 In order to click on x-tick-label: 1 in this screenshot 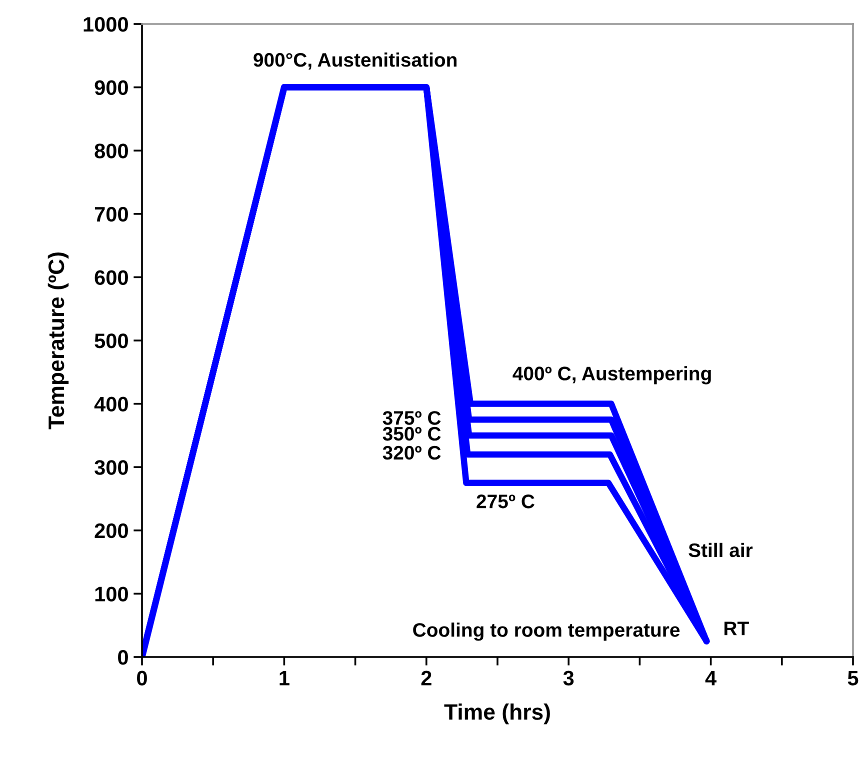, I will do `click(285, 678)`.